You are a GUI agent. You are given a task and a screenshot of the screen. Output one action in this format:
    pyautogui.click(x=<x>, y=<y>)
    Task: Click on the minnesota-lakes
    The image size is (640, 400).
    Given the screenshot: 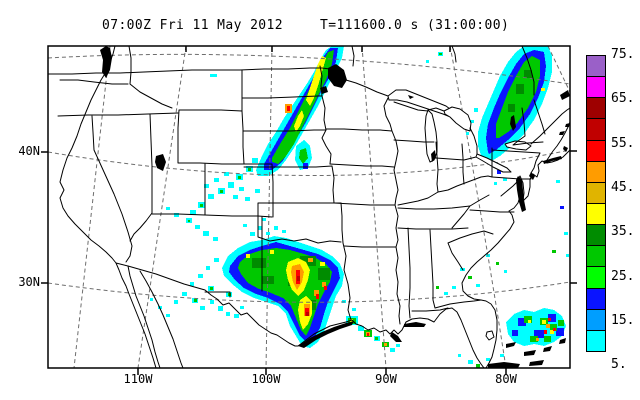 What is the action you would take?
    pyautogui.click(x=333, y=79)
    